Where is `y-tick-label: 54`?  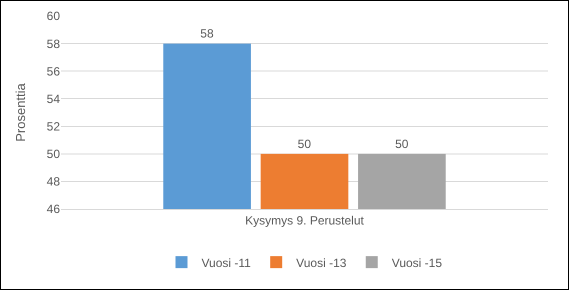 y-tick-label: 54 is located at coordinates (53, 99).